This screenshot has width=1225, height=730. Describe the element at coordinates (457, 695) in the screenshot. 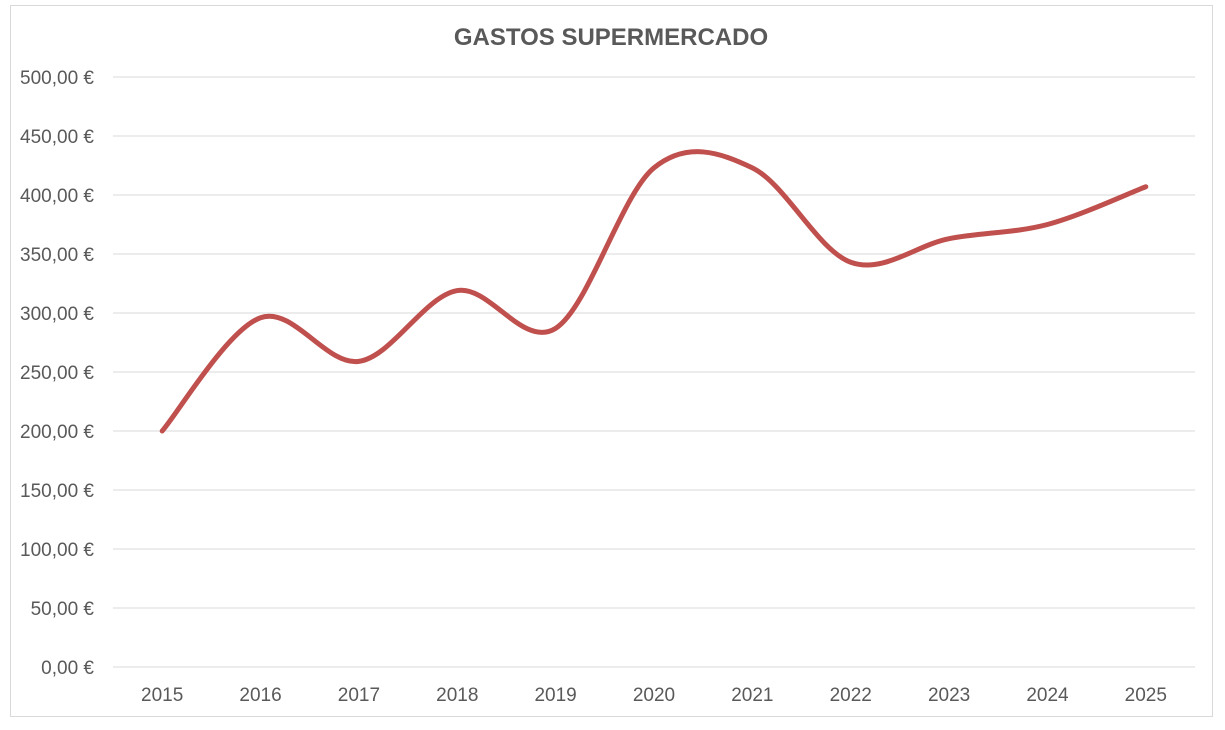

I see `x-tick-label: 2018` at that location.